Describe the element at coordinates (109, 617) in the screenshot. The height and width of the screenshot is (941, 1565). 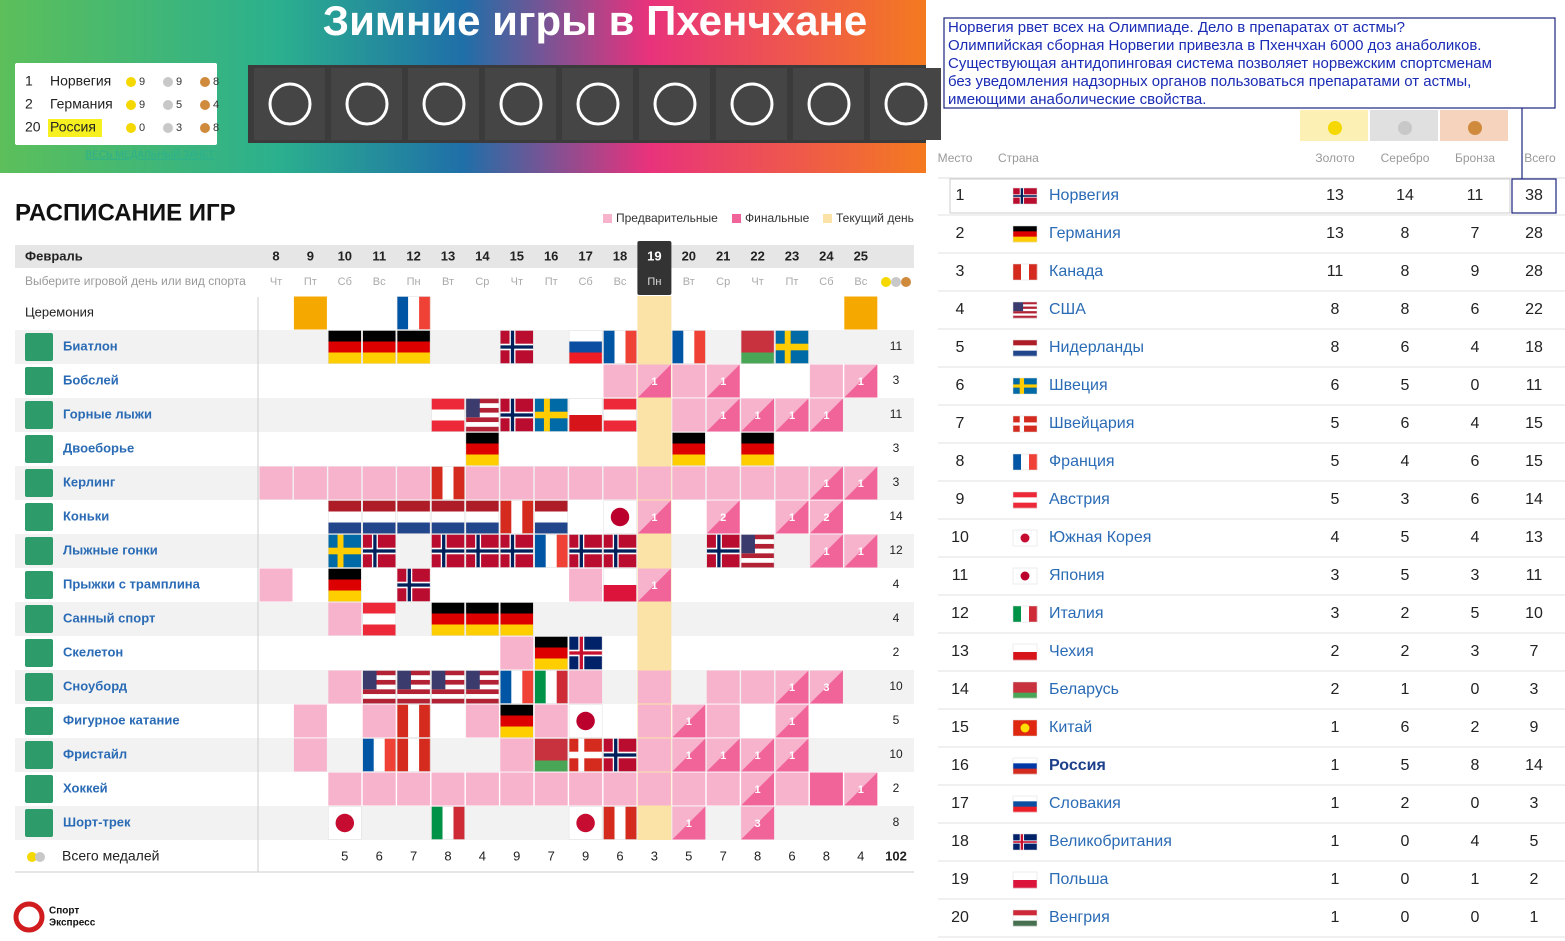
I see `sport-name: Санный спорт` at that location.